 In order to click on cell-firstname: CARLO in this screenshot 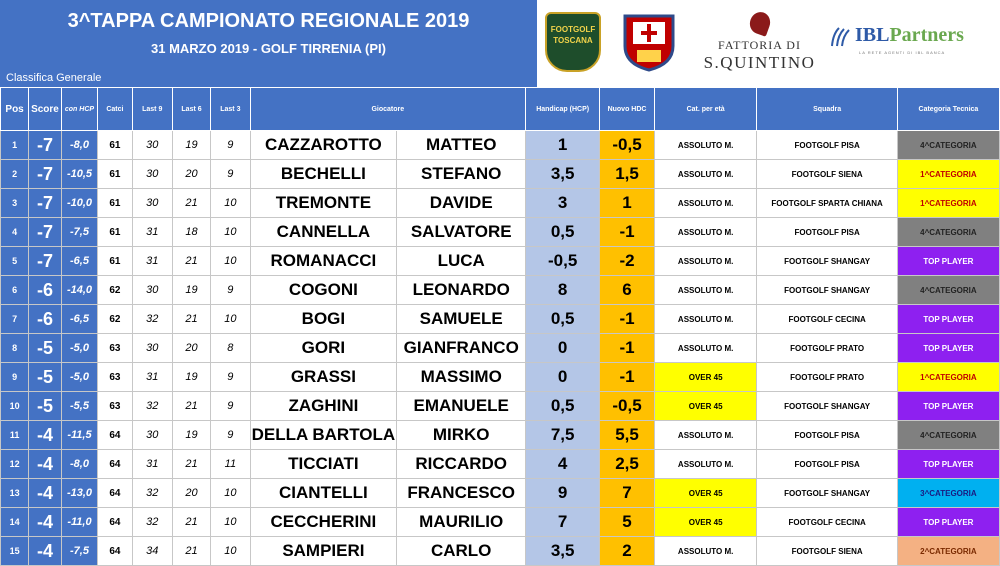, I will do `click(461, 551)`.